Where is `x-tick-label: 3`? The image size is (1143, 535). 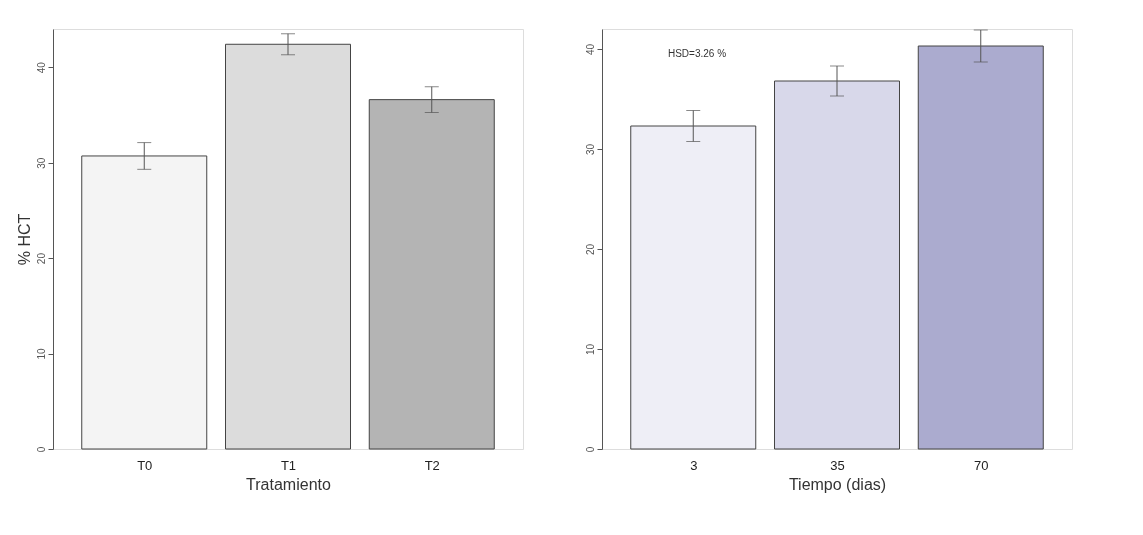 x-tick-label: 3 is located at coordinates (694, 465).